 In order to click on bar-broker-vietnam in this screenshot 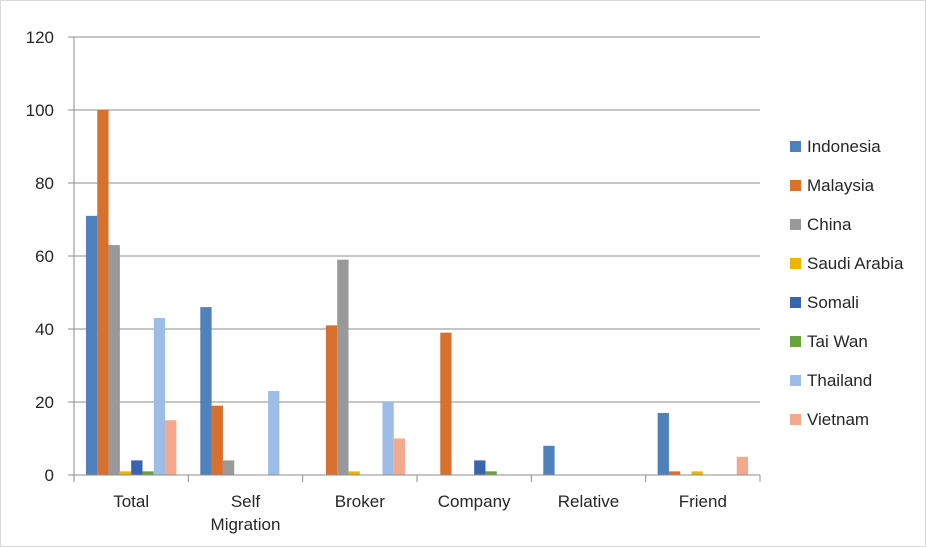, I will do `click(399, 456)`.